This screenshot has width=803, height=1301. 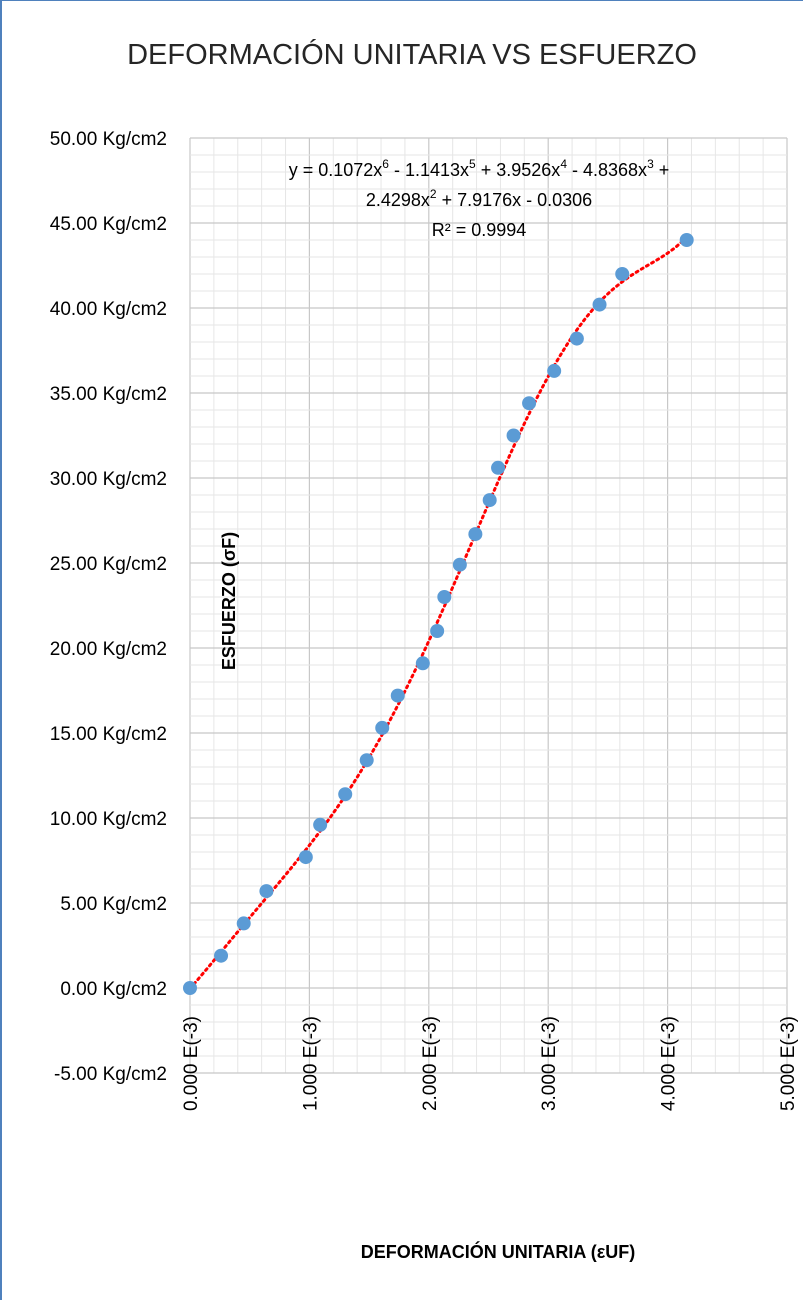 What do you see at coordinates (518, 170) in the screenshot?
I see `eq-term: + 3.9526x` at bounding box center [518, 170].